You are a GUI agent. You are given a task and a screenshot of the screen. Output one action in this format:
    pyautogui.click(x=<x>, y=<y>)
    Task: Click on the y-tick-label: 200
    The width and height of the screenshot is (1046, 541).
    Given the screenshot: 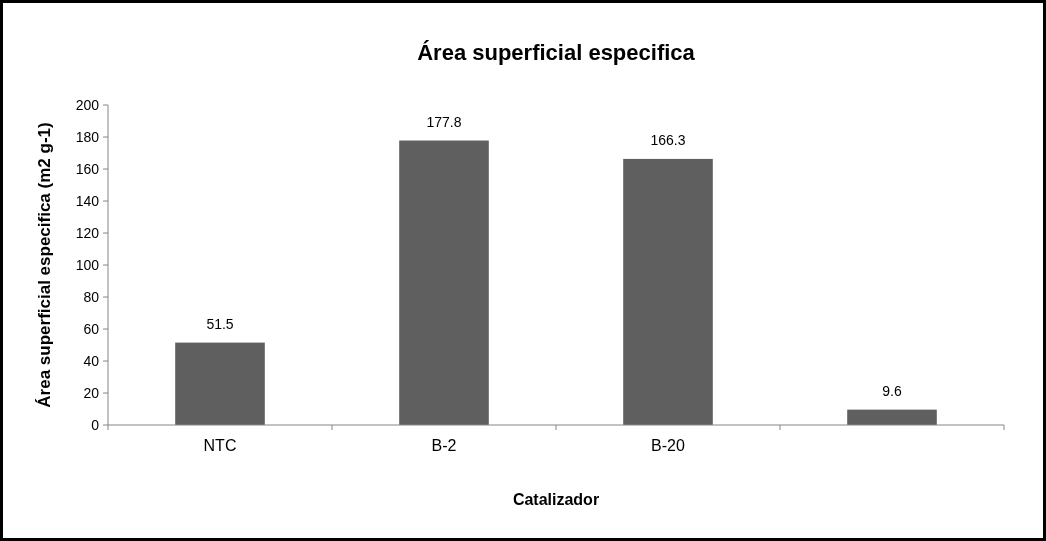 What is the action you would take?
    pyautogui.click(x=87, y=104)
    